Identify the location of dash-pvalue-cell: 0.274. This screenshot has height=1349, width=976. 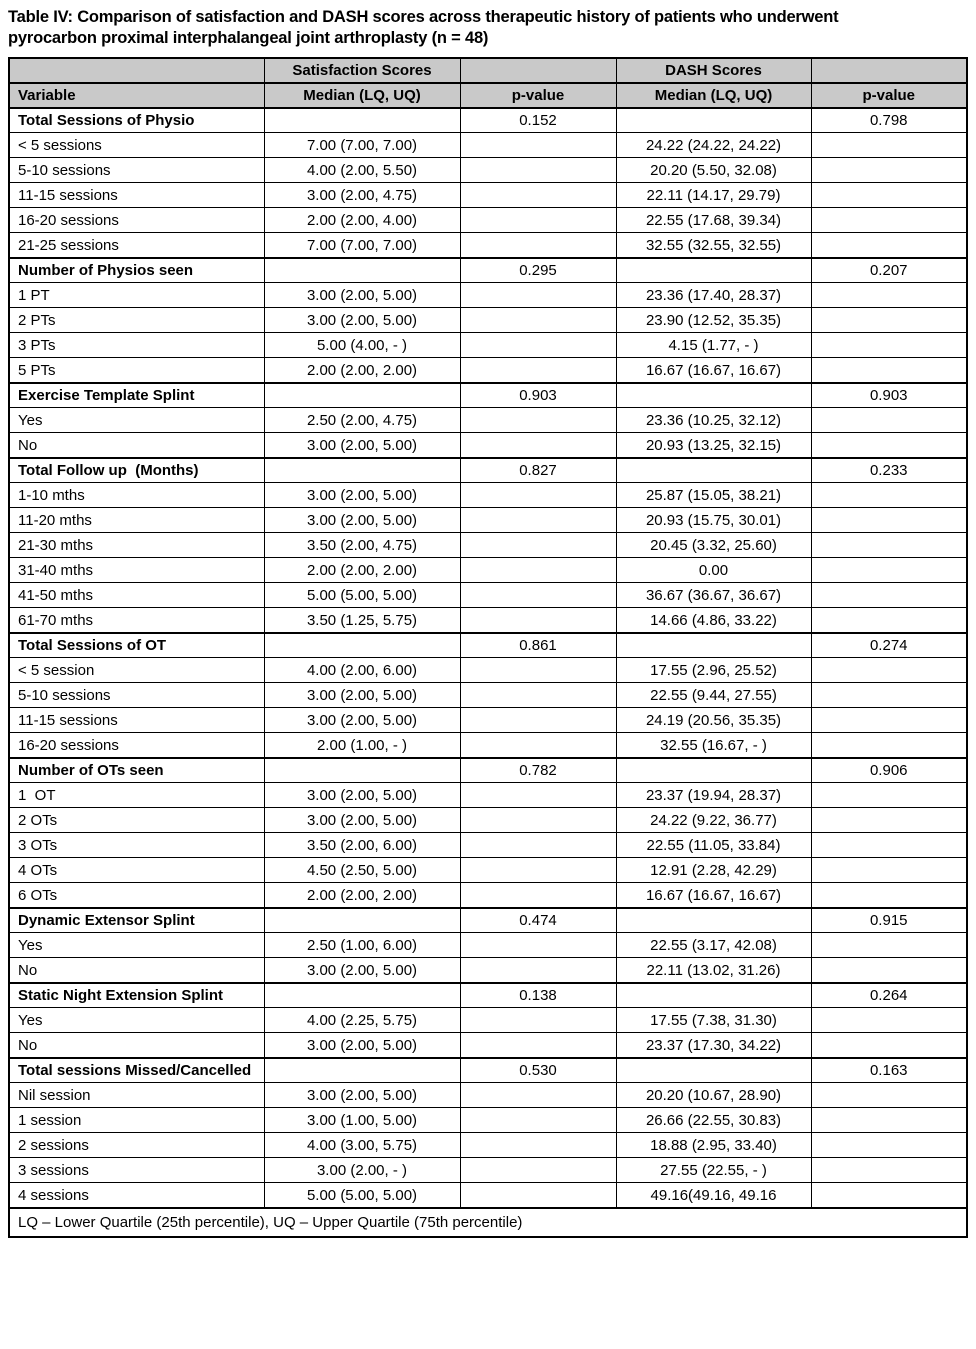
(889, 645).